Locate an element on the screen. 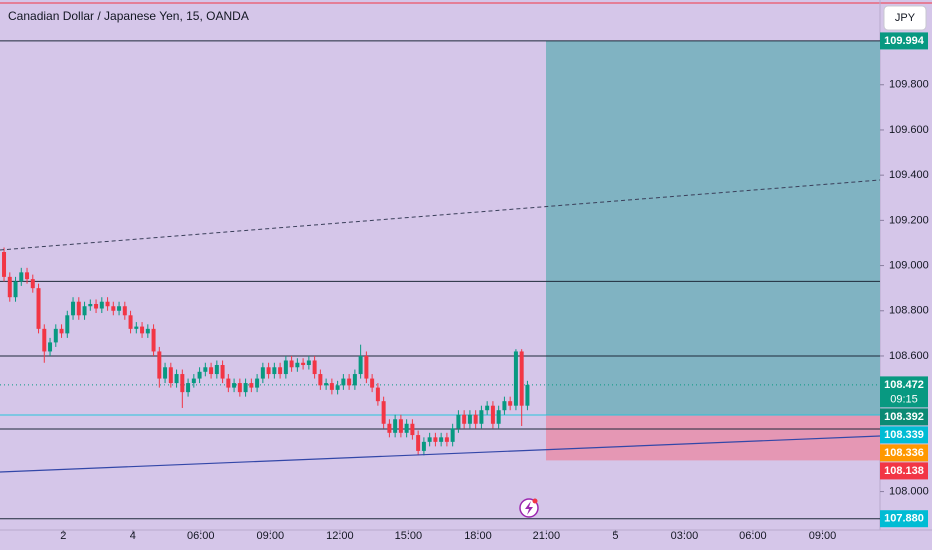  price-tag-label: 107.880 is located at coordinates (904, 519).